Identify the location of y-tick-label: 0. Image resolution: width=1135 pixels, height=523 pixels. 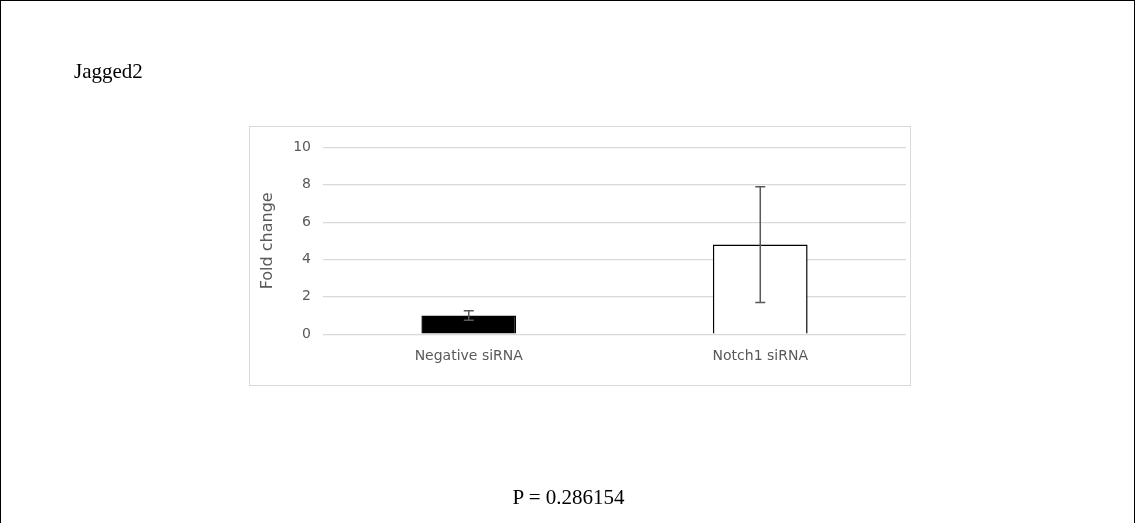
(307, 332).